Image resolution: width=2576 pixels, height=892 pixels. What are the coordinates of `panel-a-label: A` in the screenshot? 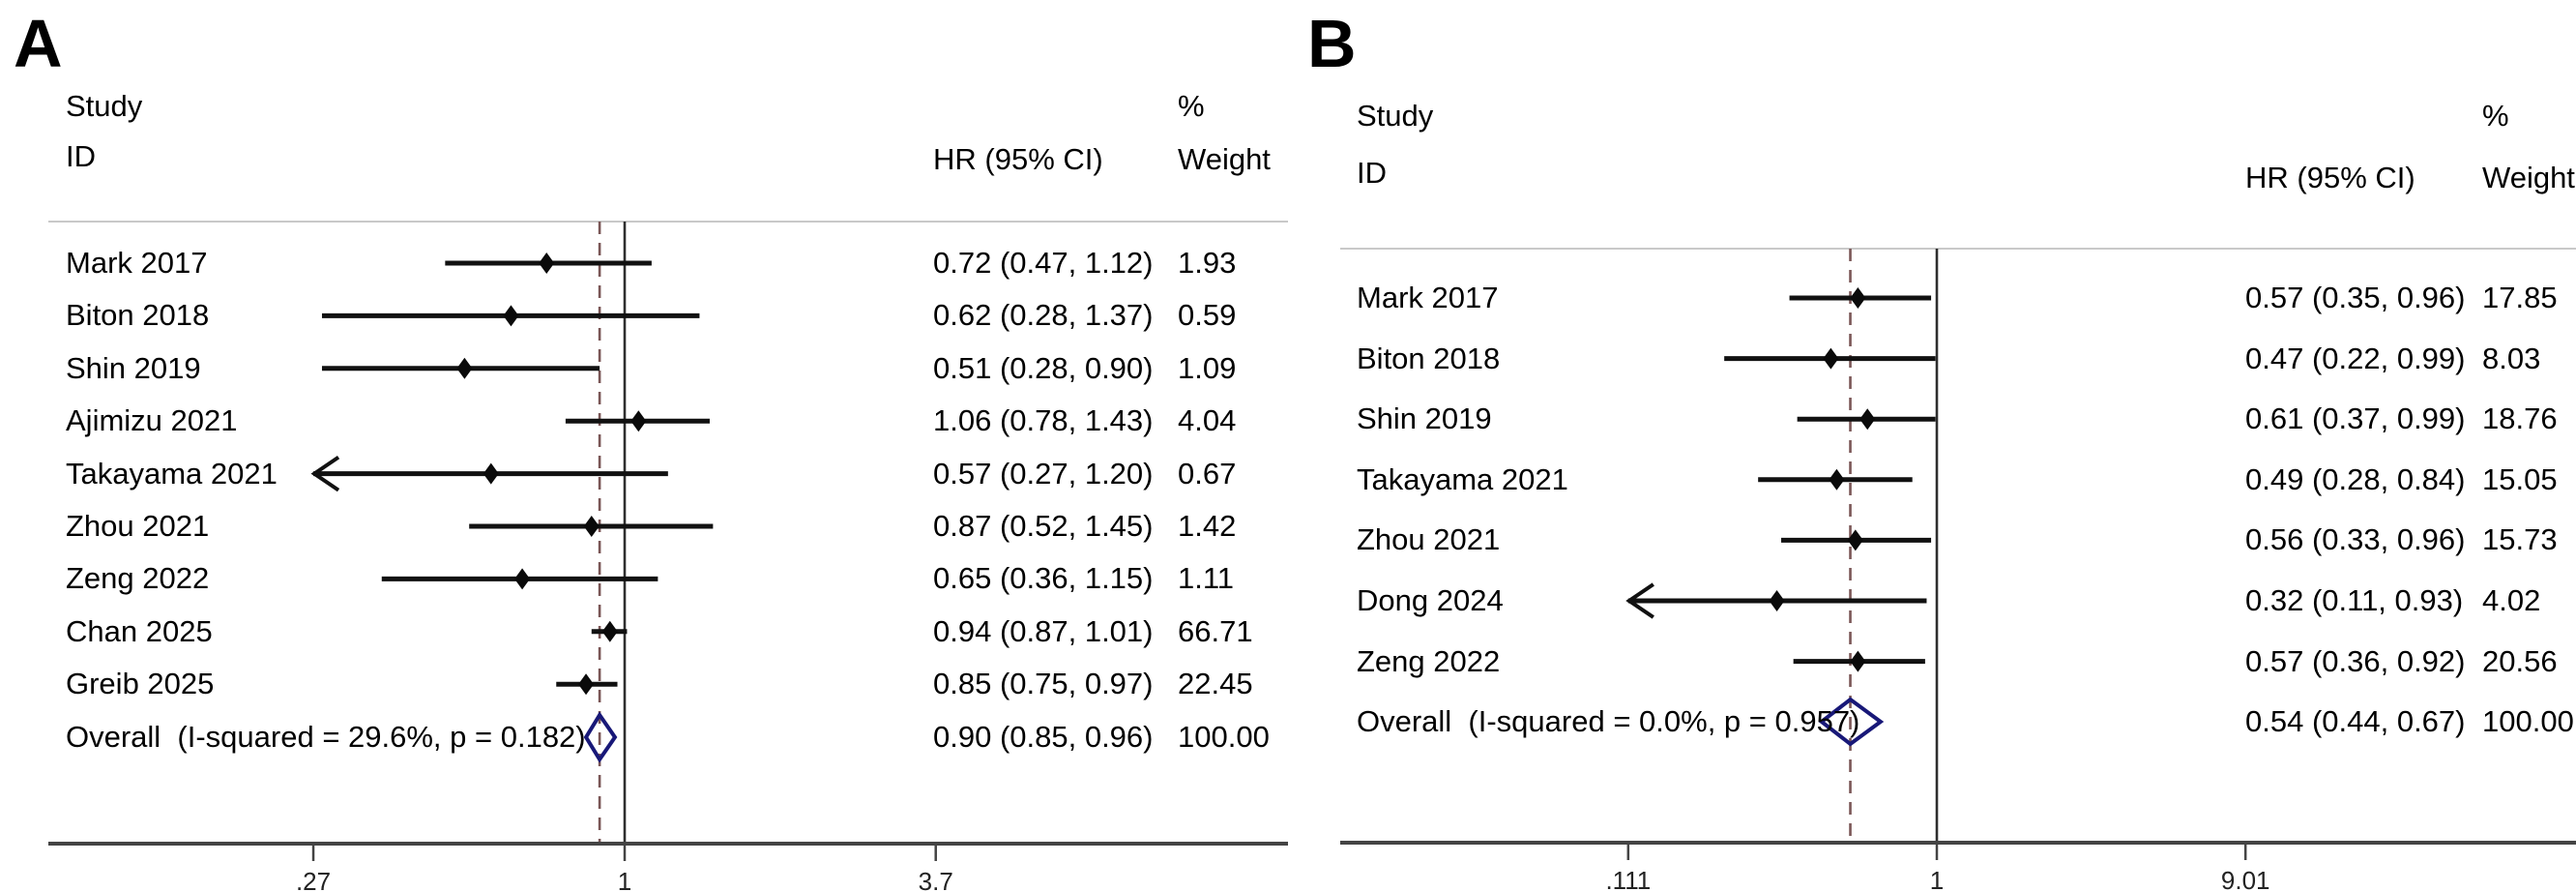 It's located at (38, 43).